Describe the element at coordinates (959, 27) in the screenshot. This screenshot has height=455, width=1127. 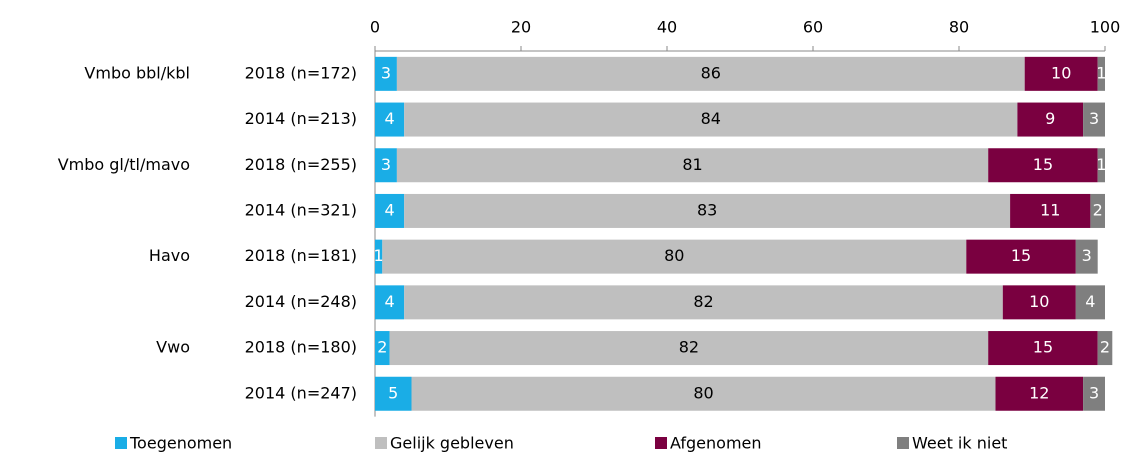
I see `x-tick-label: 80` at that location.